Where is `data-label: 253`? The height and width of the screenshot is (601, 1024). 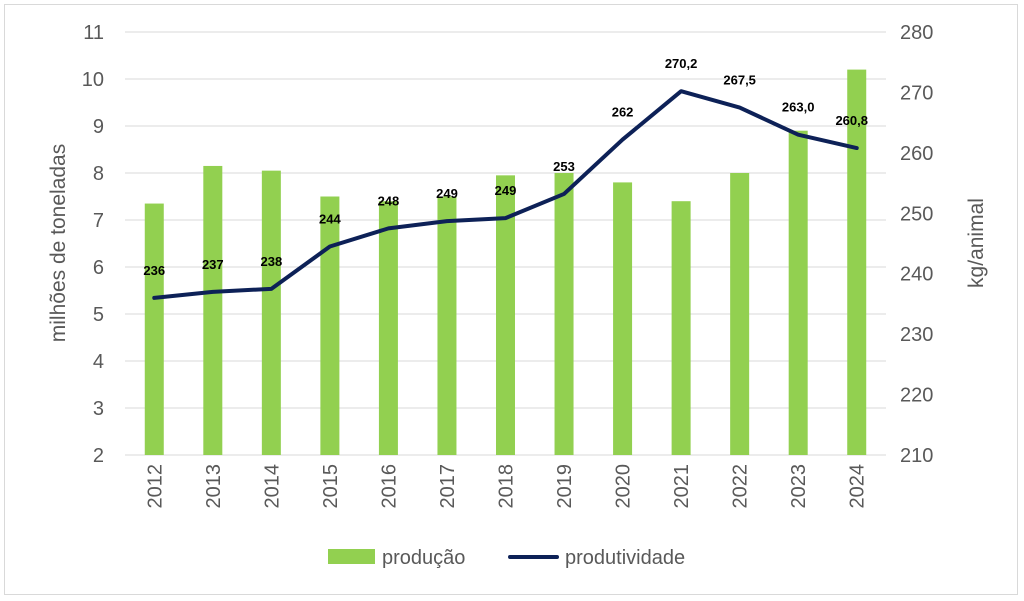
data-label: 253 is located at coordinates (564, 166).